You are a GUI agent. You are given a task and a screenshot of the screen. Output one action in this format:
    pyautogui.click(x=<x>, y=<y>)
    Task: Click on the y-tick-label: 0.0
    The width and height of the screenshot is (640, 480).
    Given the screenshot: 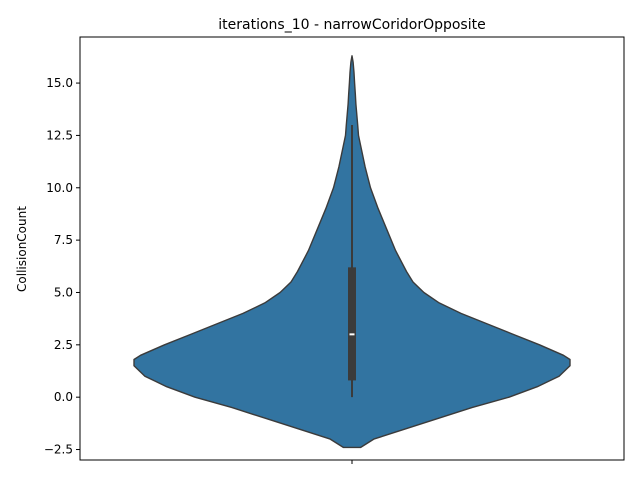 What is the action you would take?
    pyautogui.click(x=63, y=397)
    